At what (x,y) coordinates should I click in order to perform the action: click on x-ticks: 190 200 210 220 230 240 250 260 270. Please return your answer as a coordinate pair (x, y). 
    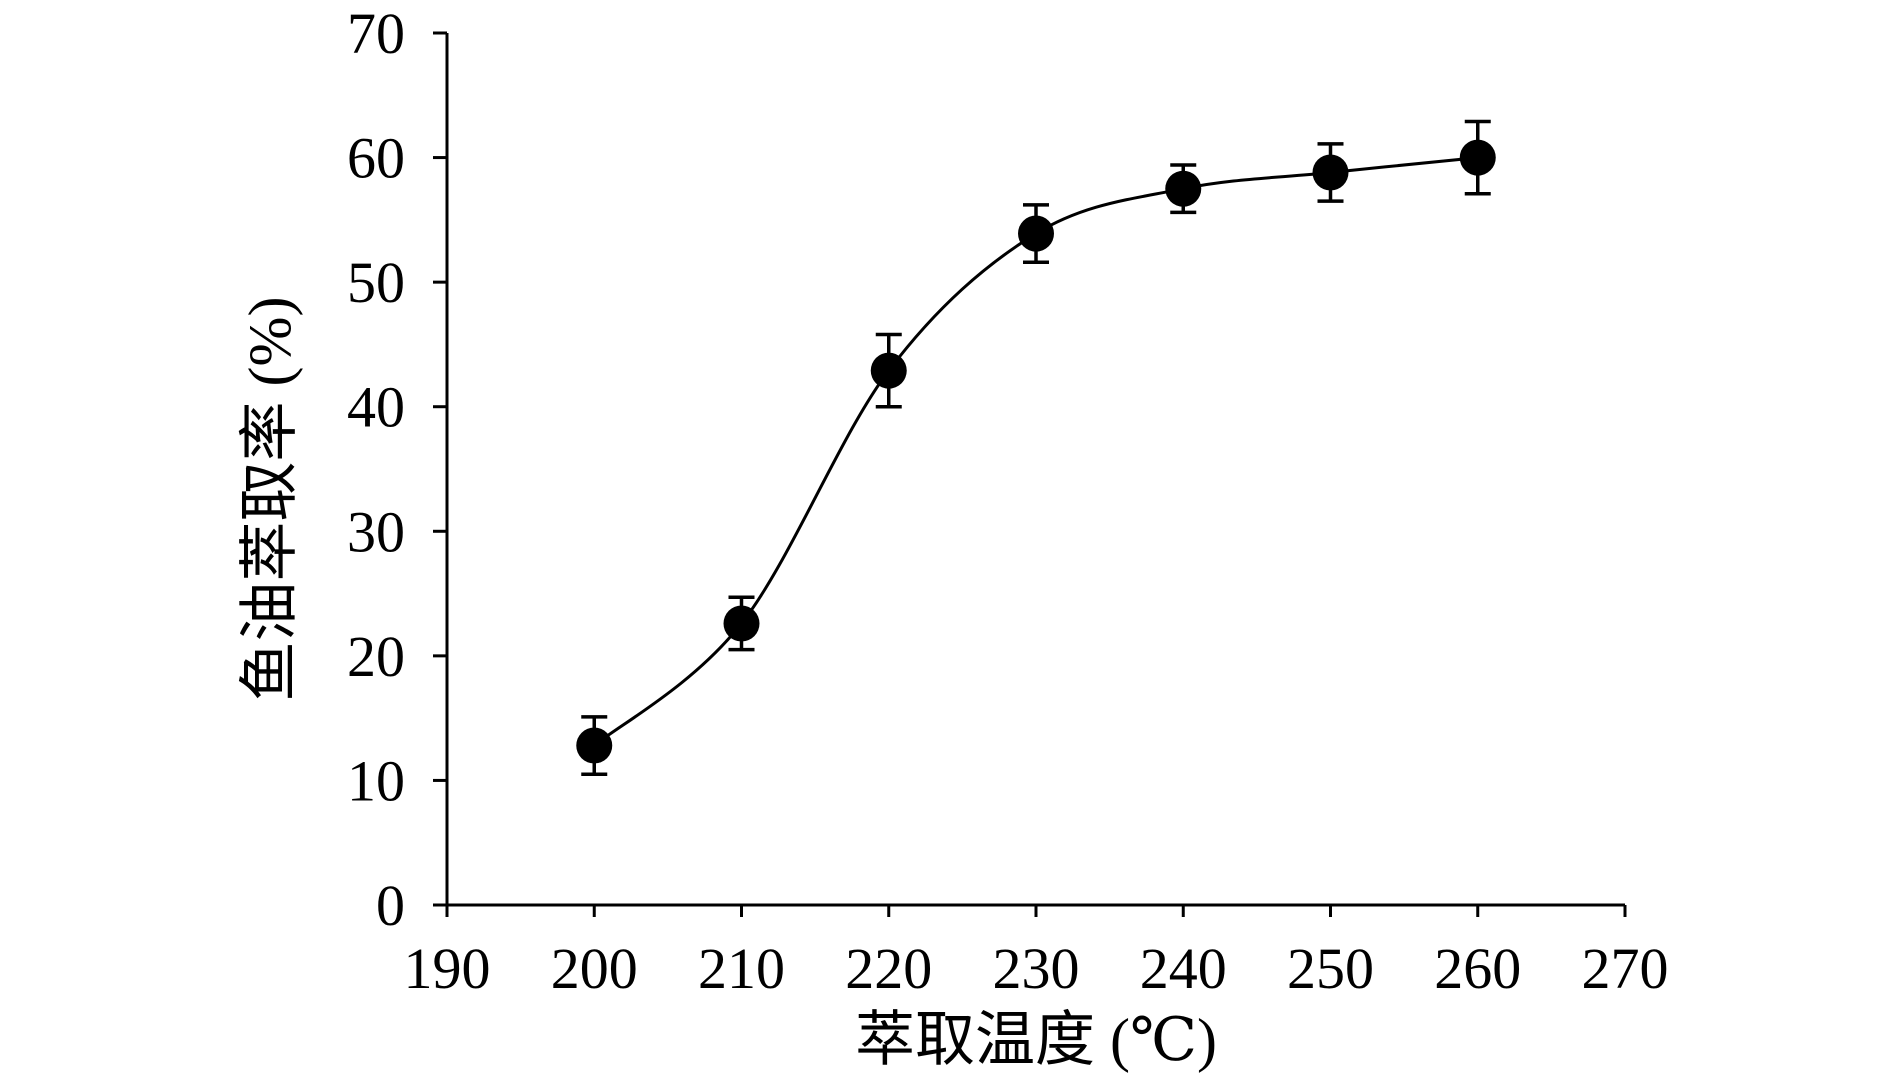
    Looking at the image, I should click on (1036, 953).